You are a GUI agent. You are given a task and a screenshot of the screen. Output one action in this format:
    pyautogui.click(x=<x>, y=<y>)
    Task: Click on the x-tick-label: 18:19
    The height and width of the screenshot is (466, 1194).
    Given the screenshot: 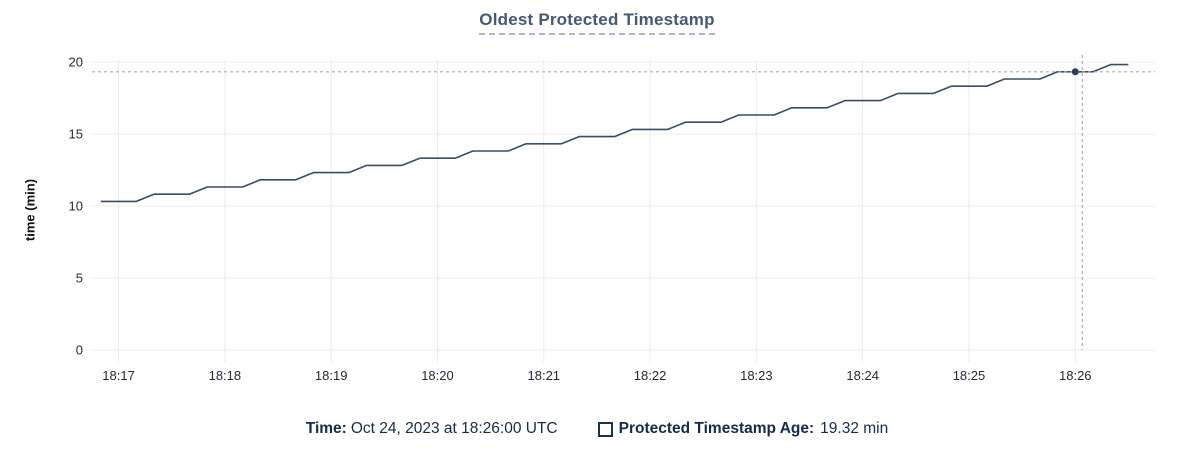 What is the action you would take?
    pyautogui.click(x=331, y=375)
    